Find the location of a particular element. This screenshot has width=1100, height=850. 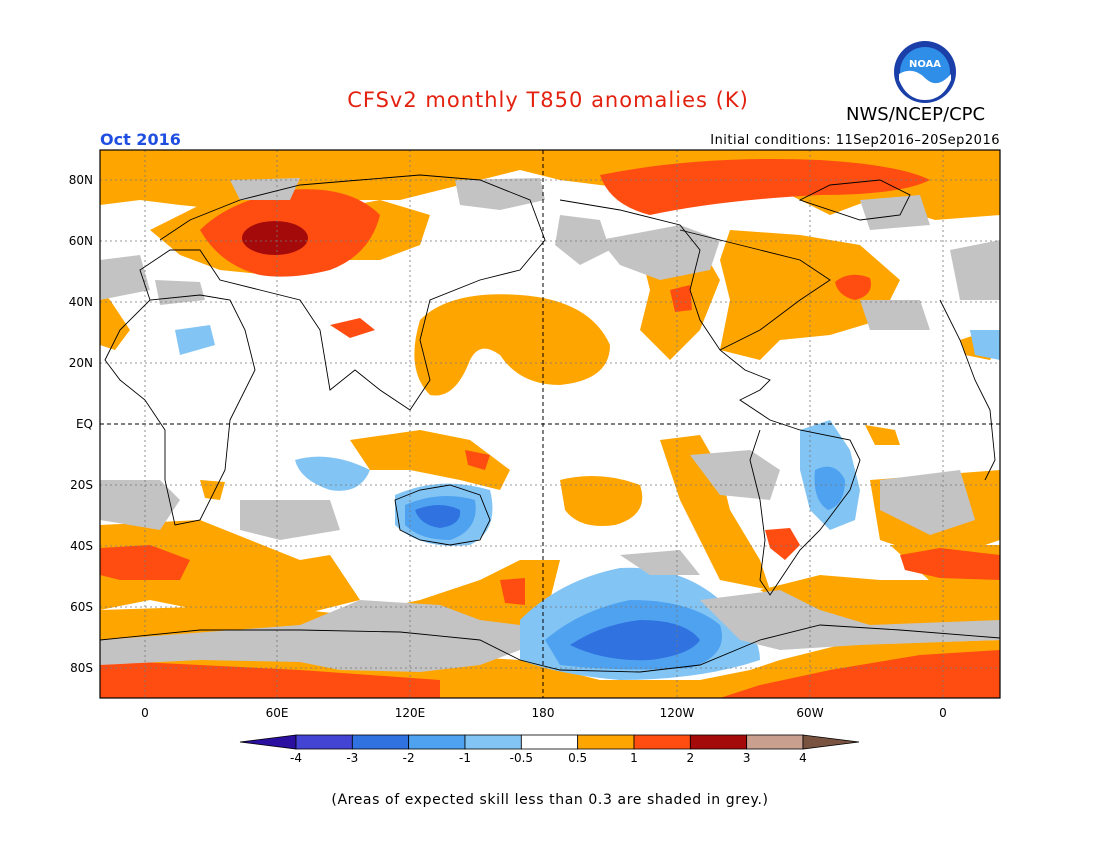

initial-conditions: Initial conditions: 11Sep2016–20Sep2016 is located at coordinates (855, 140).